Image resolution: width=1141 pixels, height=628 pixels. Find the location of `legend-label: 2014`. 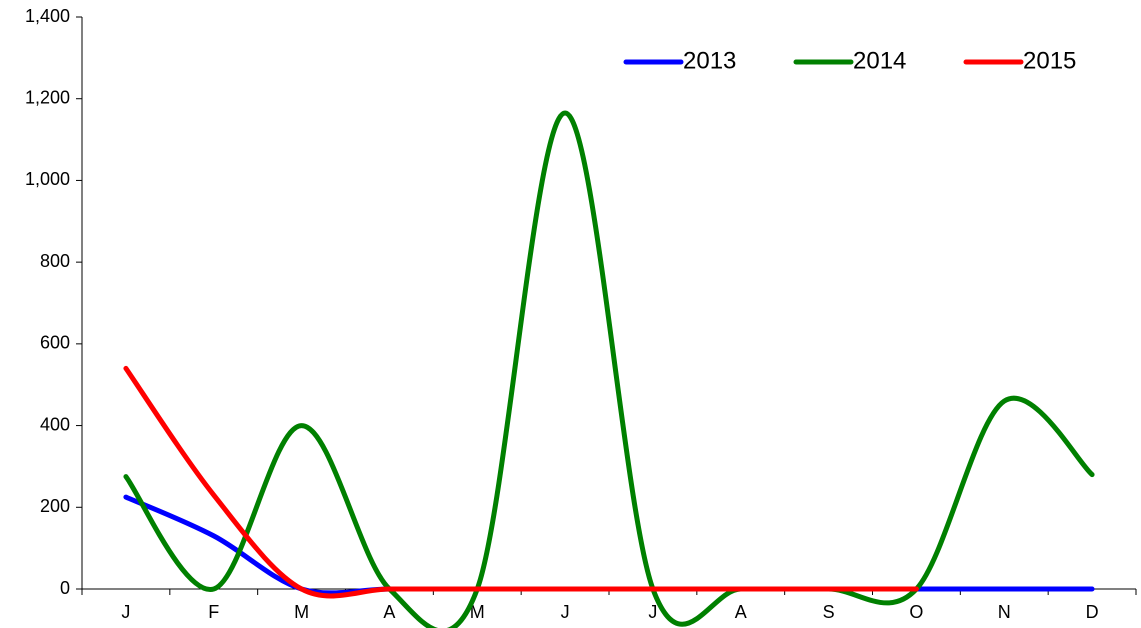

legend-label: 2014 is located at coordinates (879, 60).